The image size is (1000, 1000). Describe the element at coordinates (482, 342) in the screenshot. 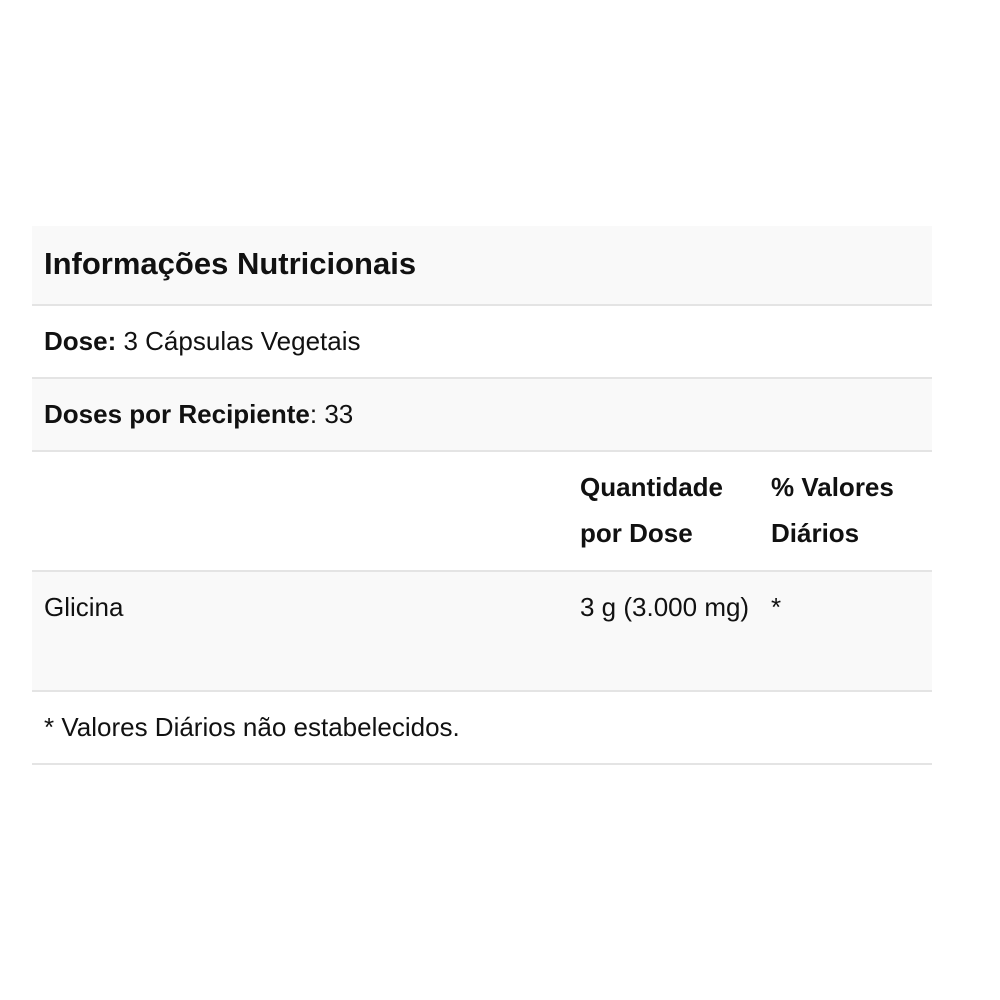

I see `serving-size-row: Dose: 3 Cápsulas Vegetais` at that location.